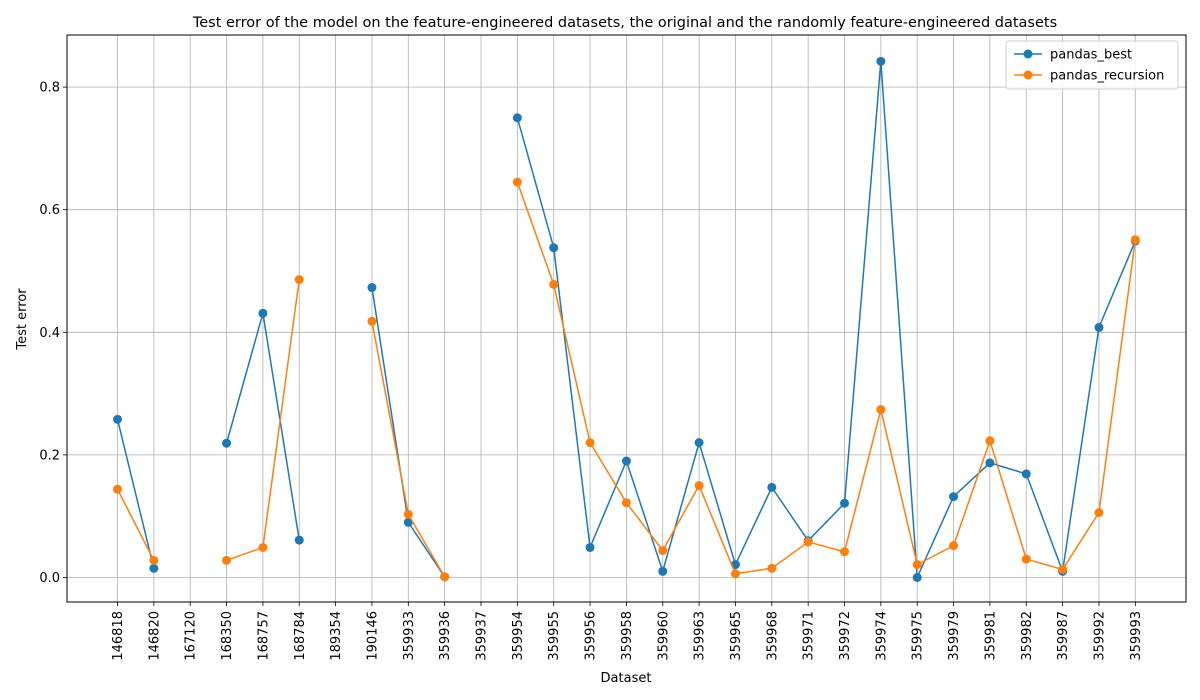  What do you see at coordinates (227, 636) in the screenshot?
I see `x-tick-label: 168350` at bounding box center [227, 636].